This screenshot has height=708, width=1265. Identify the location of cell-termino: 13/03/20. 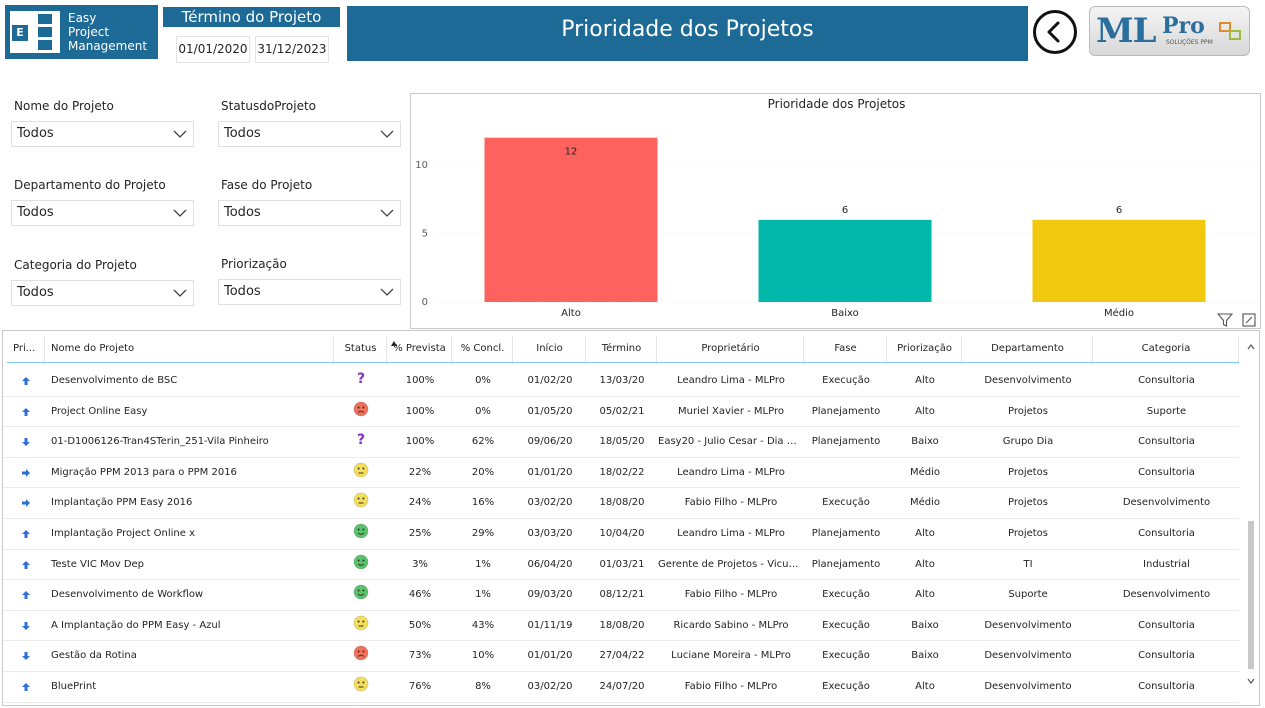
(622, 380).